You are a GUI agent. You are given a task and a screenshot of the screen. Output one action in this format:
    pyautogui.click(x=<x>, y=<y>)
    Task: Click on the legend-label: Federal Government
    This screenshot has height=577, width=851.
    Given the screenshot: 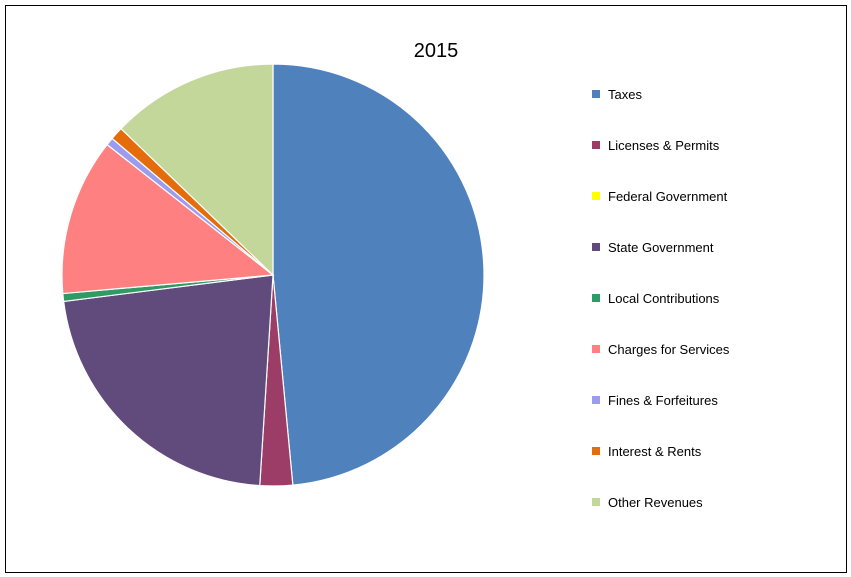 What is the action you would take?
    pyautogui.click(x=668, y=196)
    